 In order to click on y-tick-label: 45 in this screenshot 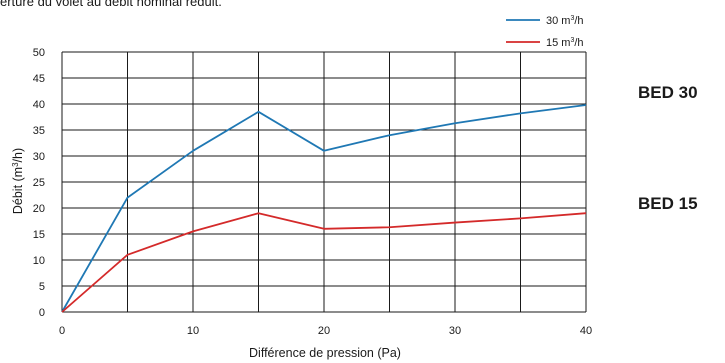, I will do `click(39, 79)`.